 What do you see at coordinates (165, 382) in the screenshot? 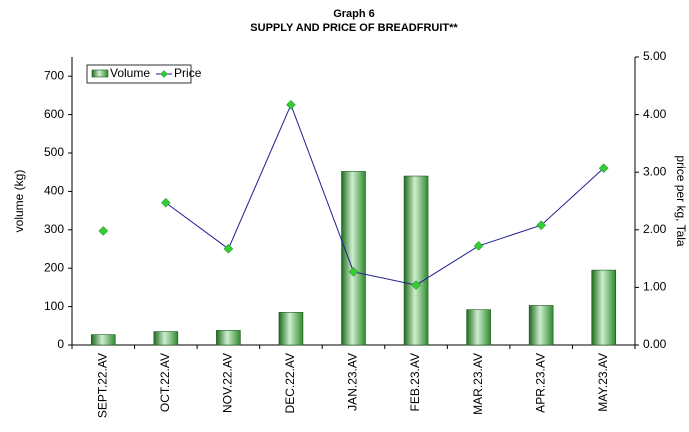
I see `x-tick-label: OCT.22.AV` at bounding box center [165, 382].